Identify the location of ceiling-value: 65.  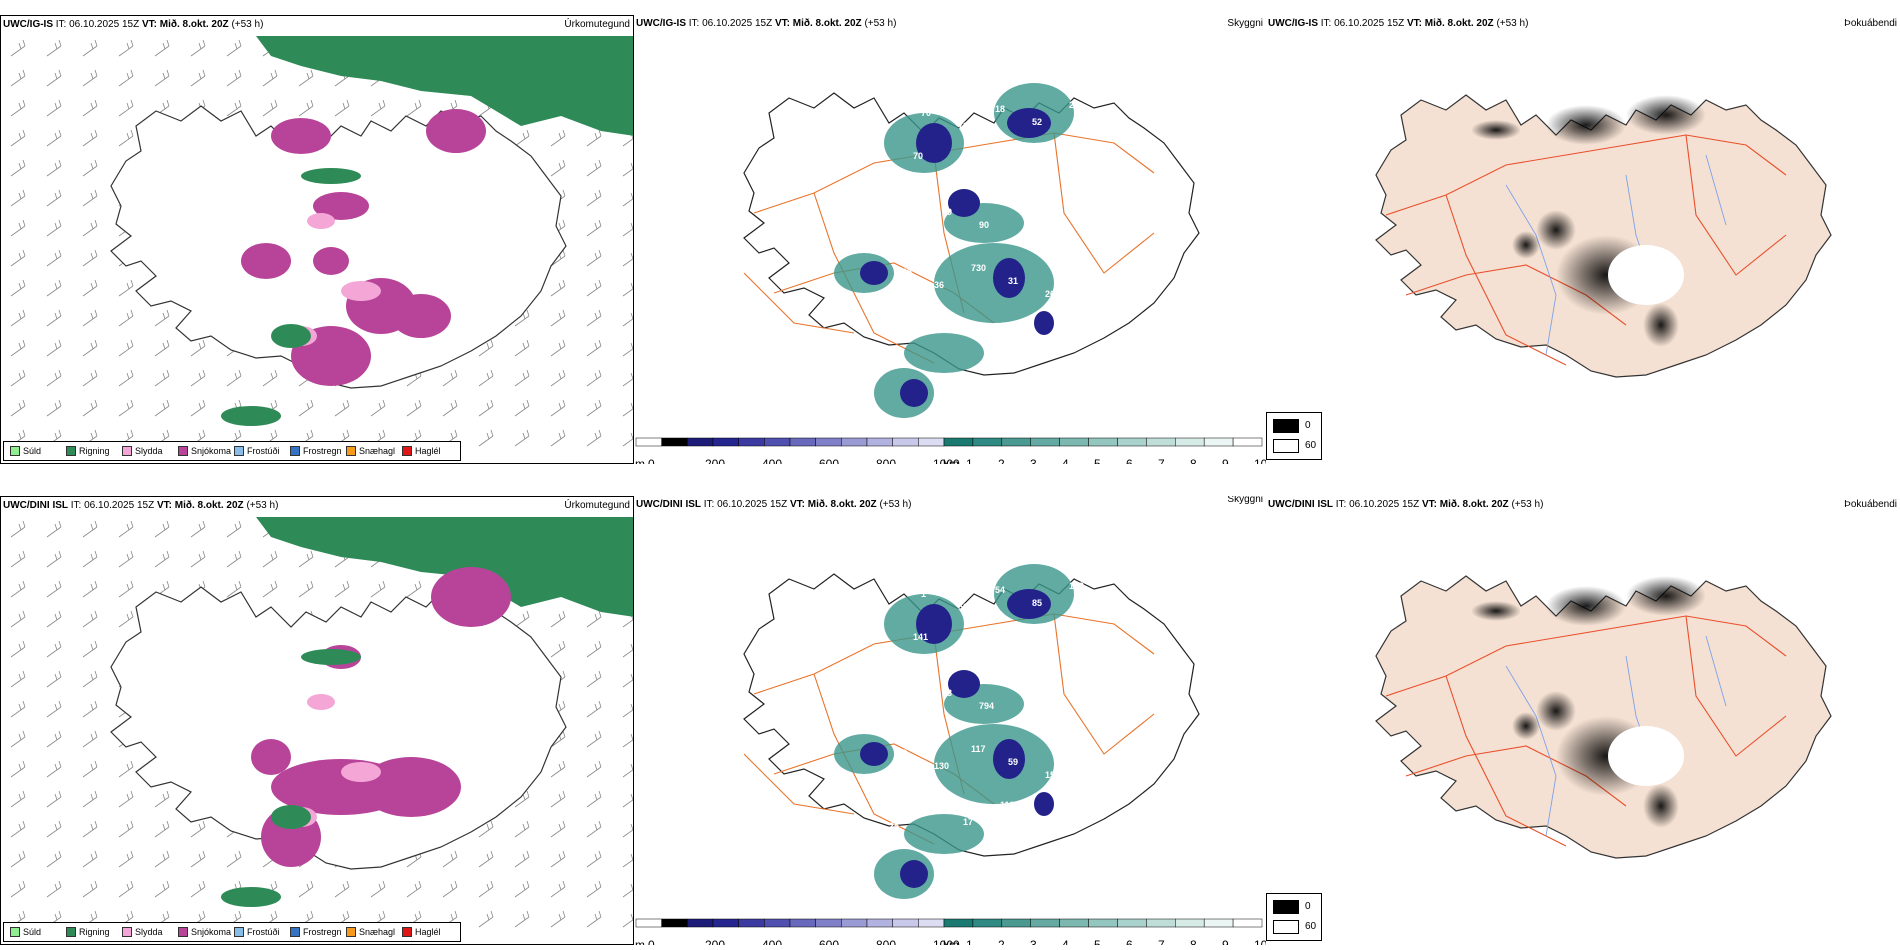
(955, 650).